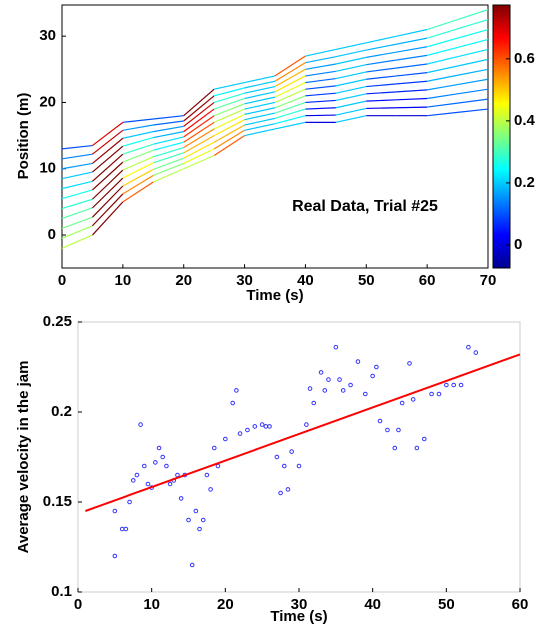 The image size is (546, 631). Describe the element at coordinates (446, 604) in the screenshot. I see `x-tick-label: 50` at that location.